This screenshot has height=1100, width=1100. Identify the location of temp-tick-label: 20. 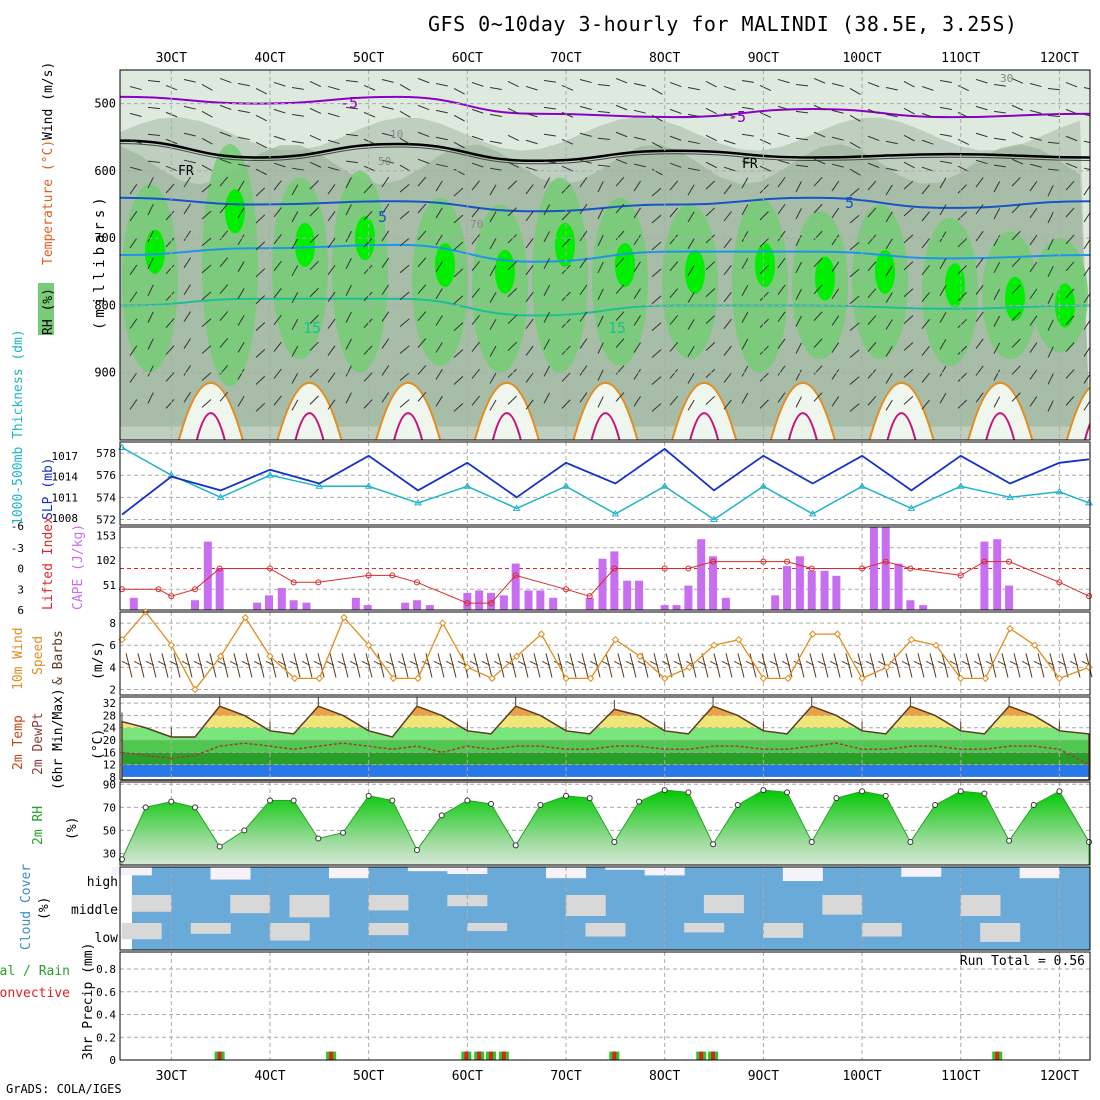
(109, 740).